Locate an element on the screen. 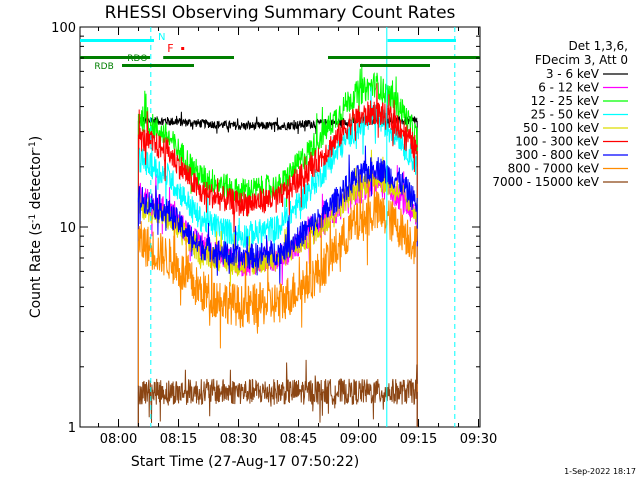 The height and width of the screenshot is (480, 640). legend-label-7: 800 - 7000 keV is located at coordinates (554, 169).